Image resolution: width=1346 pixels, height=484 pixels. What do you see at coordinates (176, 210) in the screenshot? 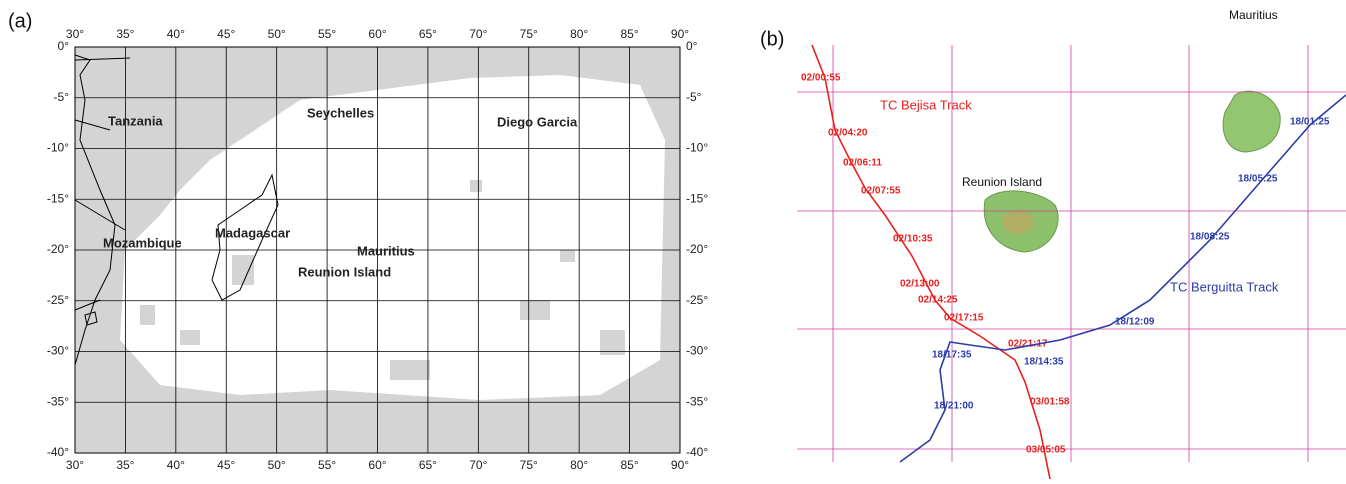
I see `coastline` at bounding box center [176, 210].